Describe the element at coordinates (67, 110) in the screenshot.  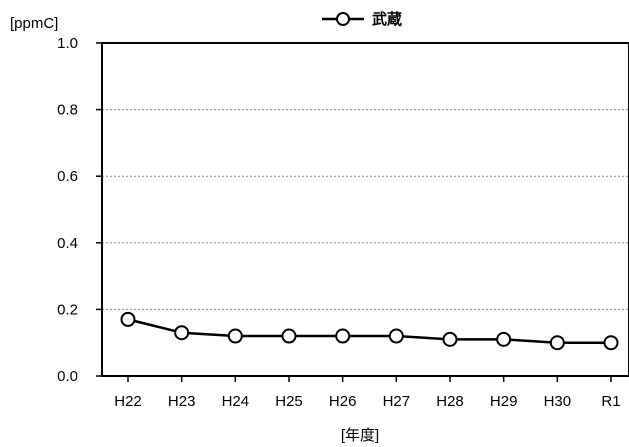
I see `y-tick-label: 0.8` at that location.